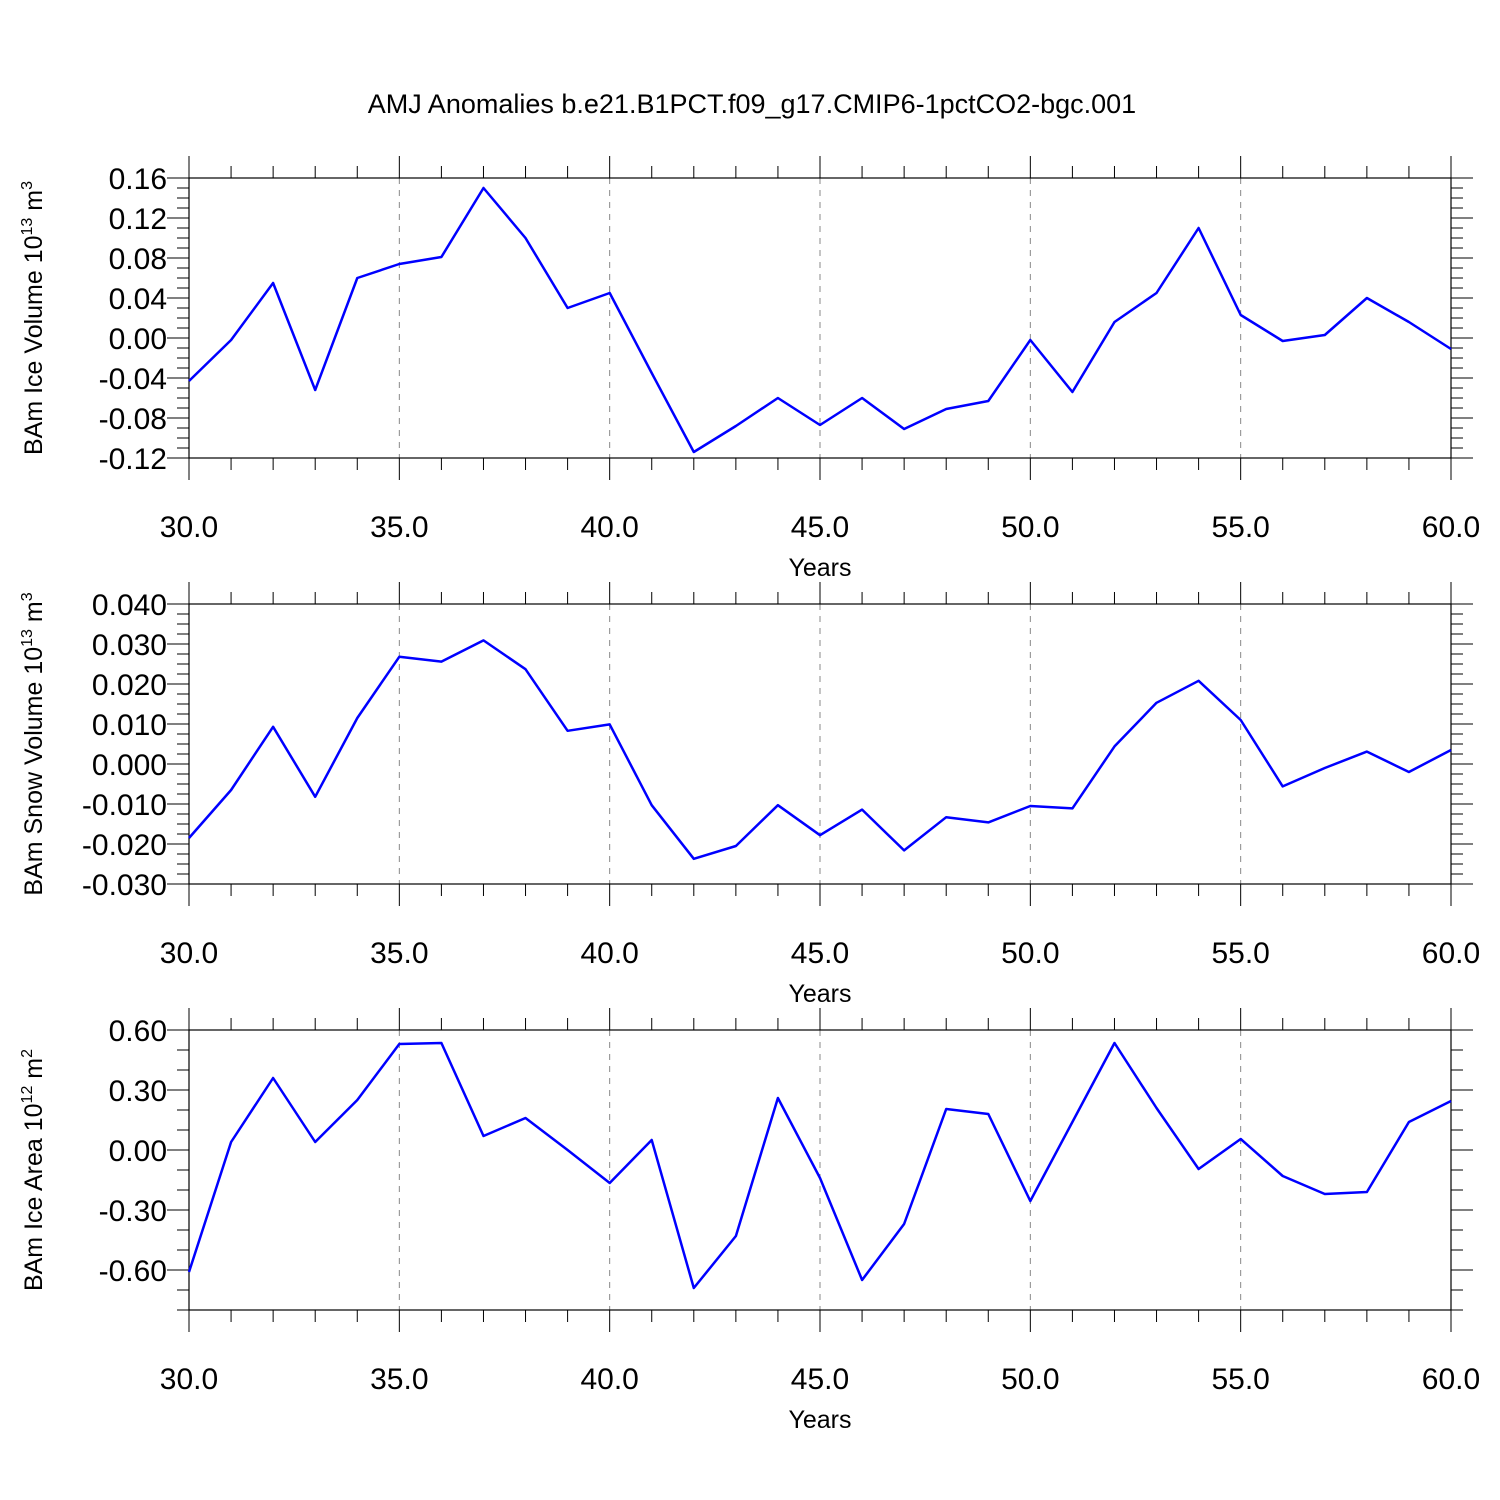 The image size is (1500, 1500). I want to click on y-tick-label: 0.020, so click(129, 685).